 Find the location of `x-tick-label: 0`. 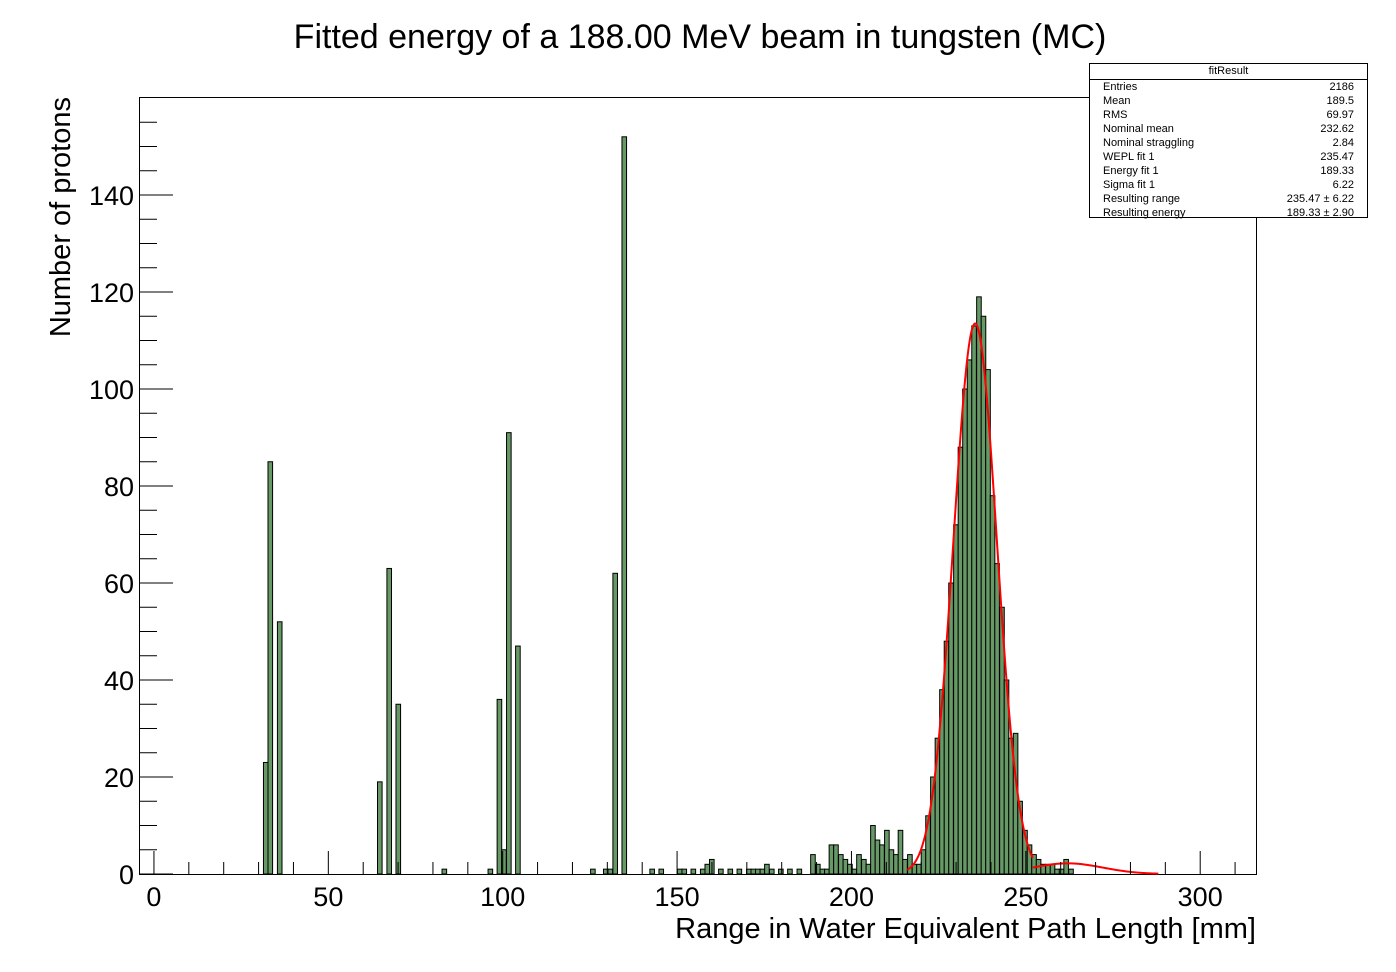

x-tick-label: 0 is located at coordinates (153, 897).